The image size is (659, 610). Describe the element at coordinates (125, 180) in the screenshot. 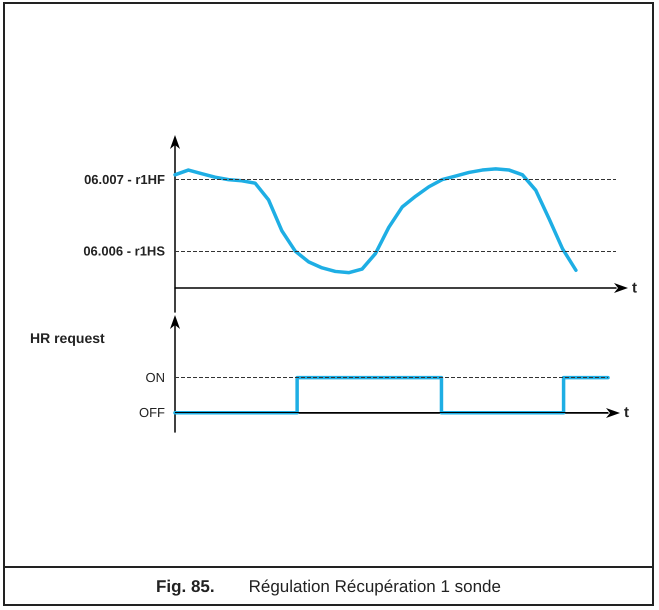

I see `ref-line-label: 06.007 - r1HF` at that location.